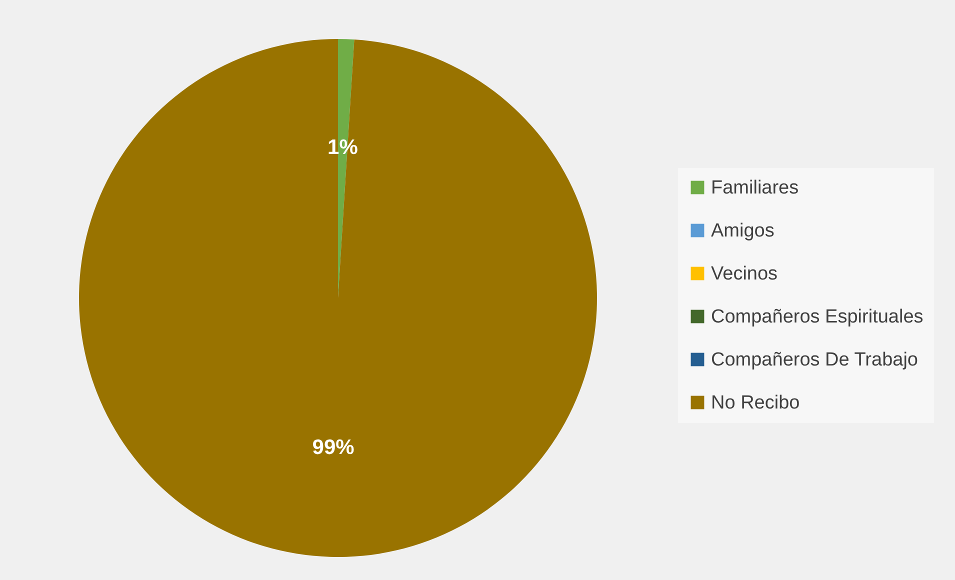 Image resolution: width=955 pixels, height=580 pixels. I want to click on data-label: 99%, so click(333, 447).